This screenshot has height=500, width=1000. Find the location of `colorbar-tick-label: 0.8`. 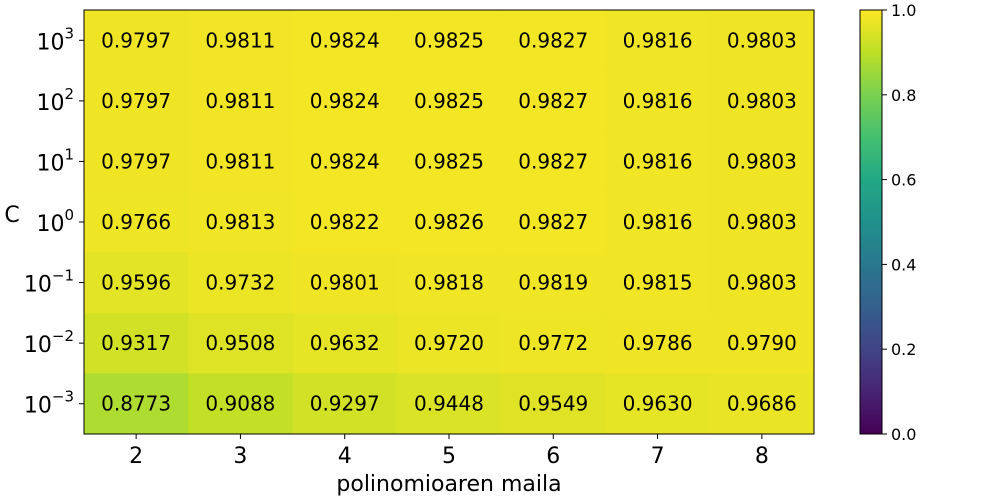

colorbar-tick-label: 0.8 is located at coordinates (903, 95).